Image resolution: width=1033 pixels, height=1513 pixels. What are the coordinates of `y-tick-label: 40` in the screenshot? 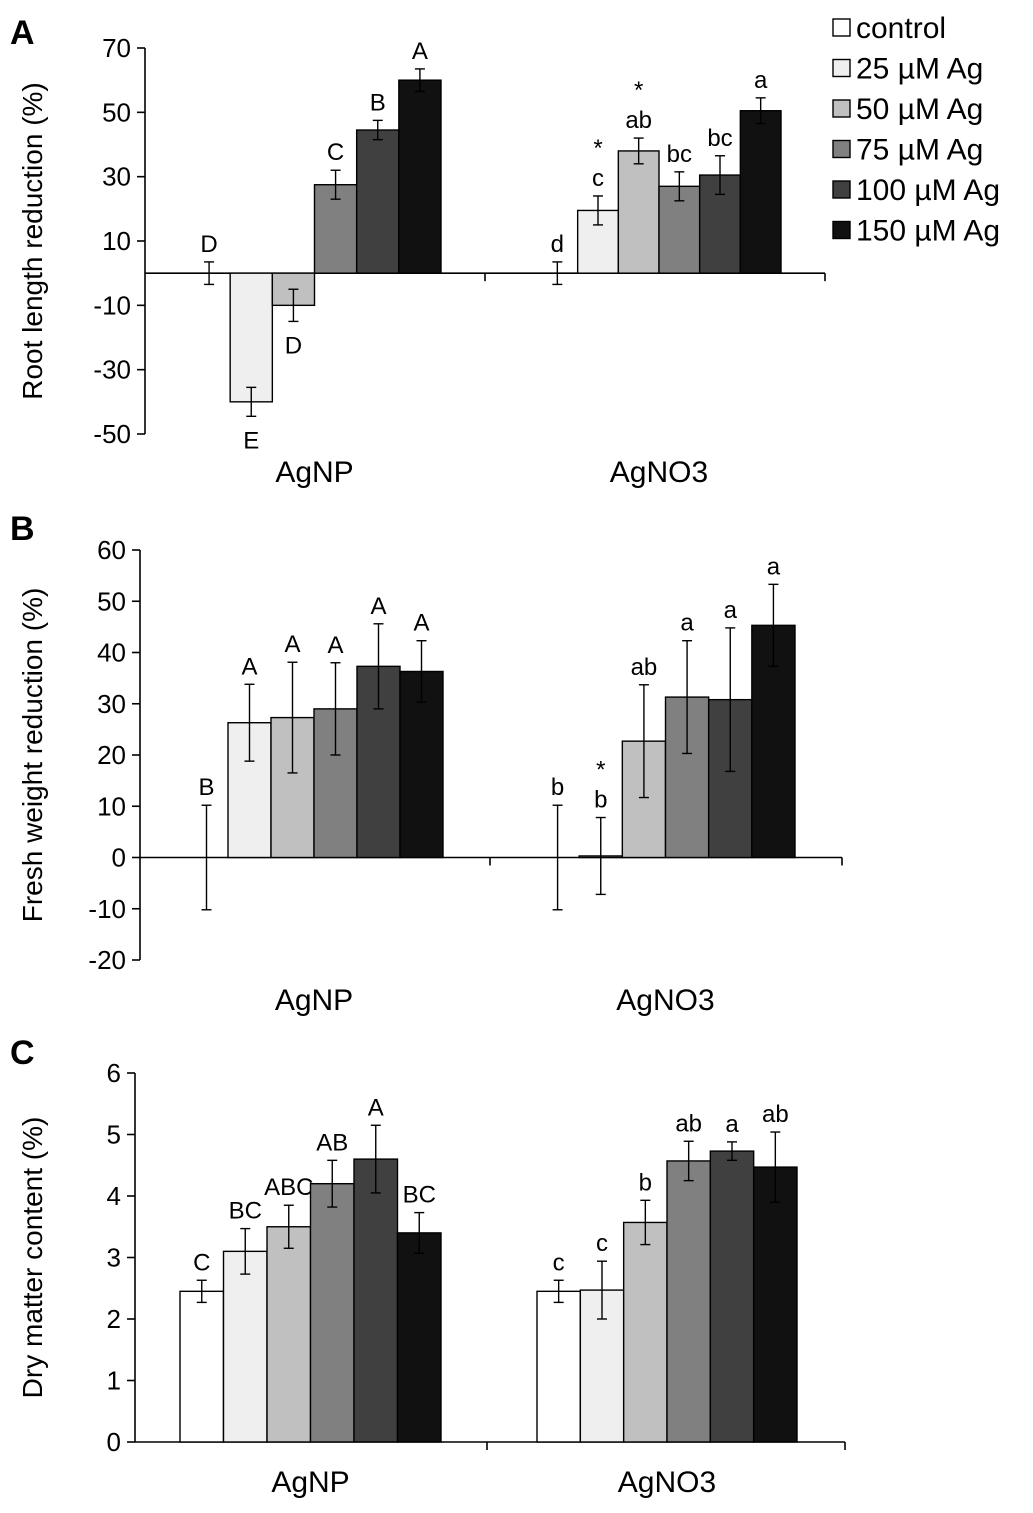 It's located at (111, 653).